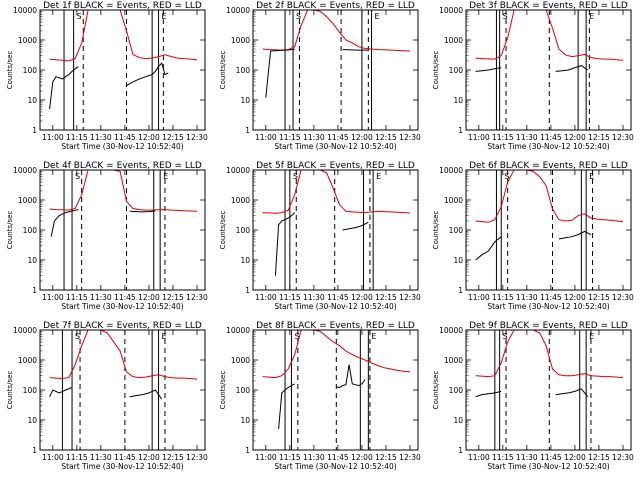 Image resolution: width=640 pixels, height=480 pixels. Describe the element at coordinates (335, 326) in the screenshot. I see `panel-title: Det 8f BLACK = Events, RED = LLD` at that location.